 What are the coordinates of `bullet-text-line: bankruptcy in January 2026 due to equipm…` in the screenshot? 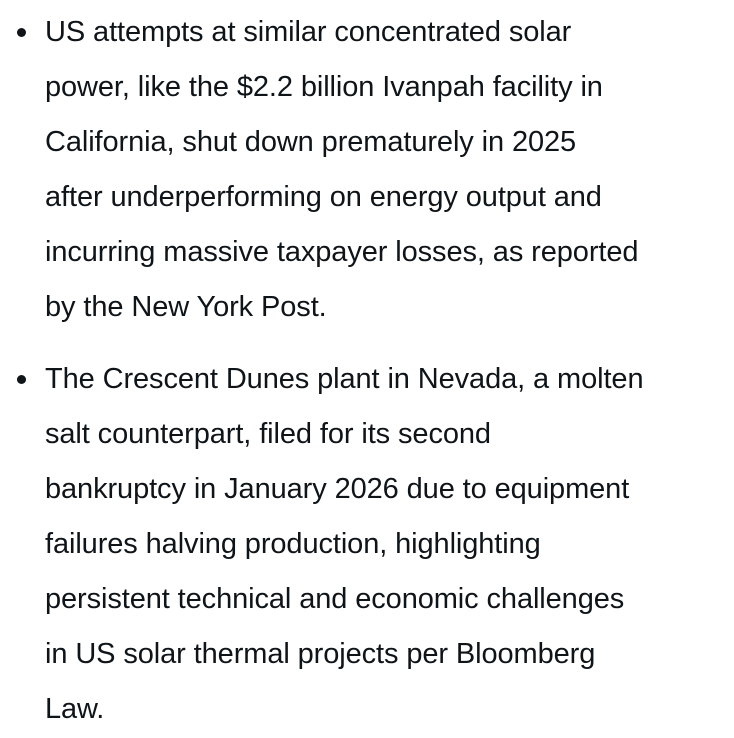 It's located at (337, 489).